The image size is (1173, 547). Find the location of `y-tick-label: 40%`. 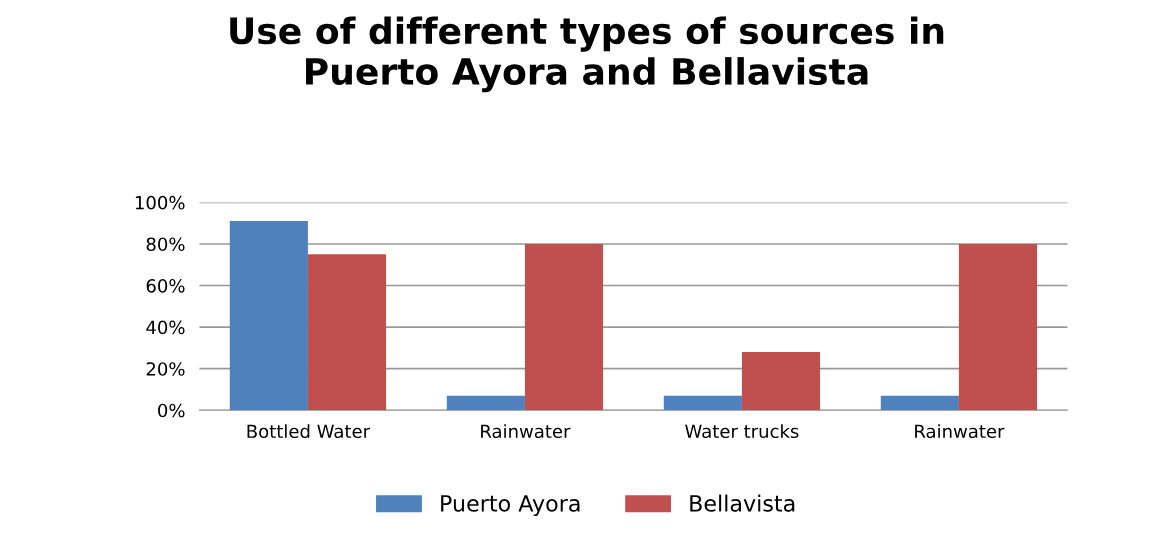

y-tick-label: 40% is located at coordinates (165, 327).